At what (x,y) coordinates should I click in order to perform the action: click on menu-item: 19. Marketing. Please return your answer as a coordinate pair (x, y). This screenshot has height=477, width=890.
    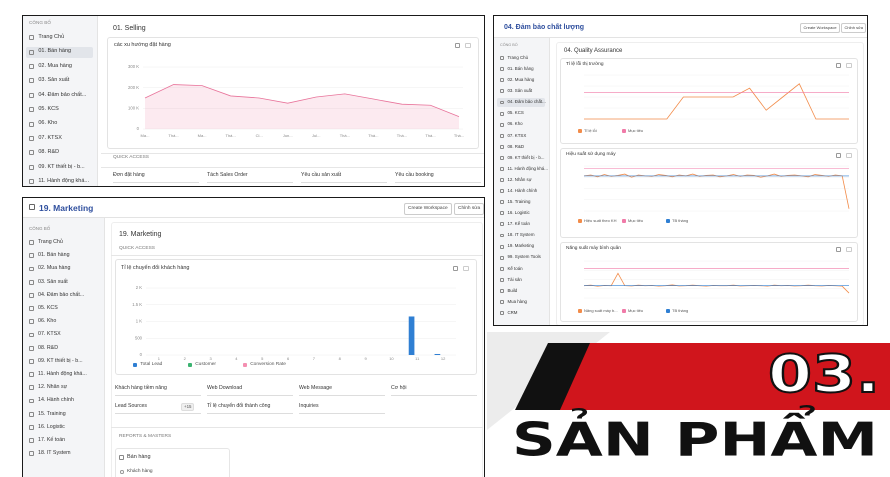
    Looking at the image, I should click on (521, 246).